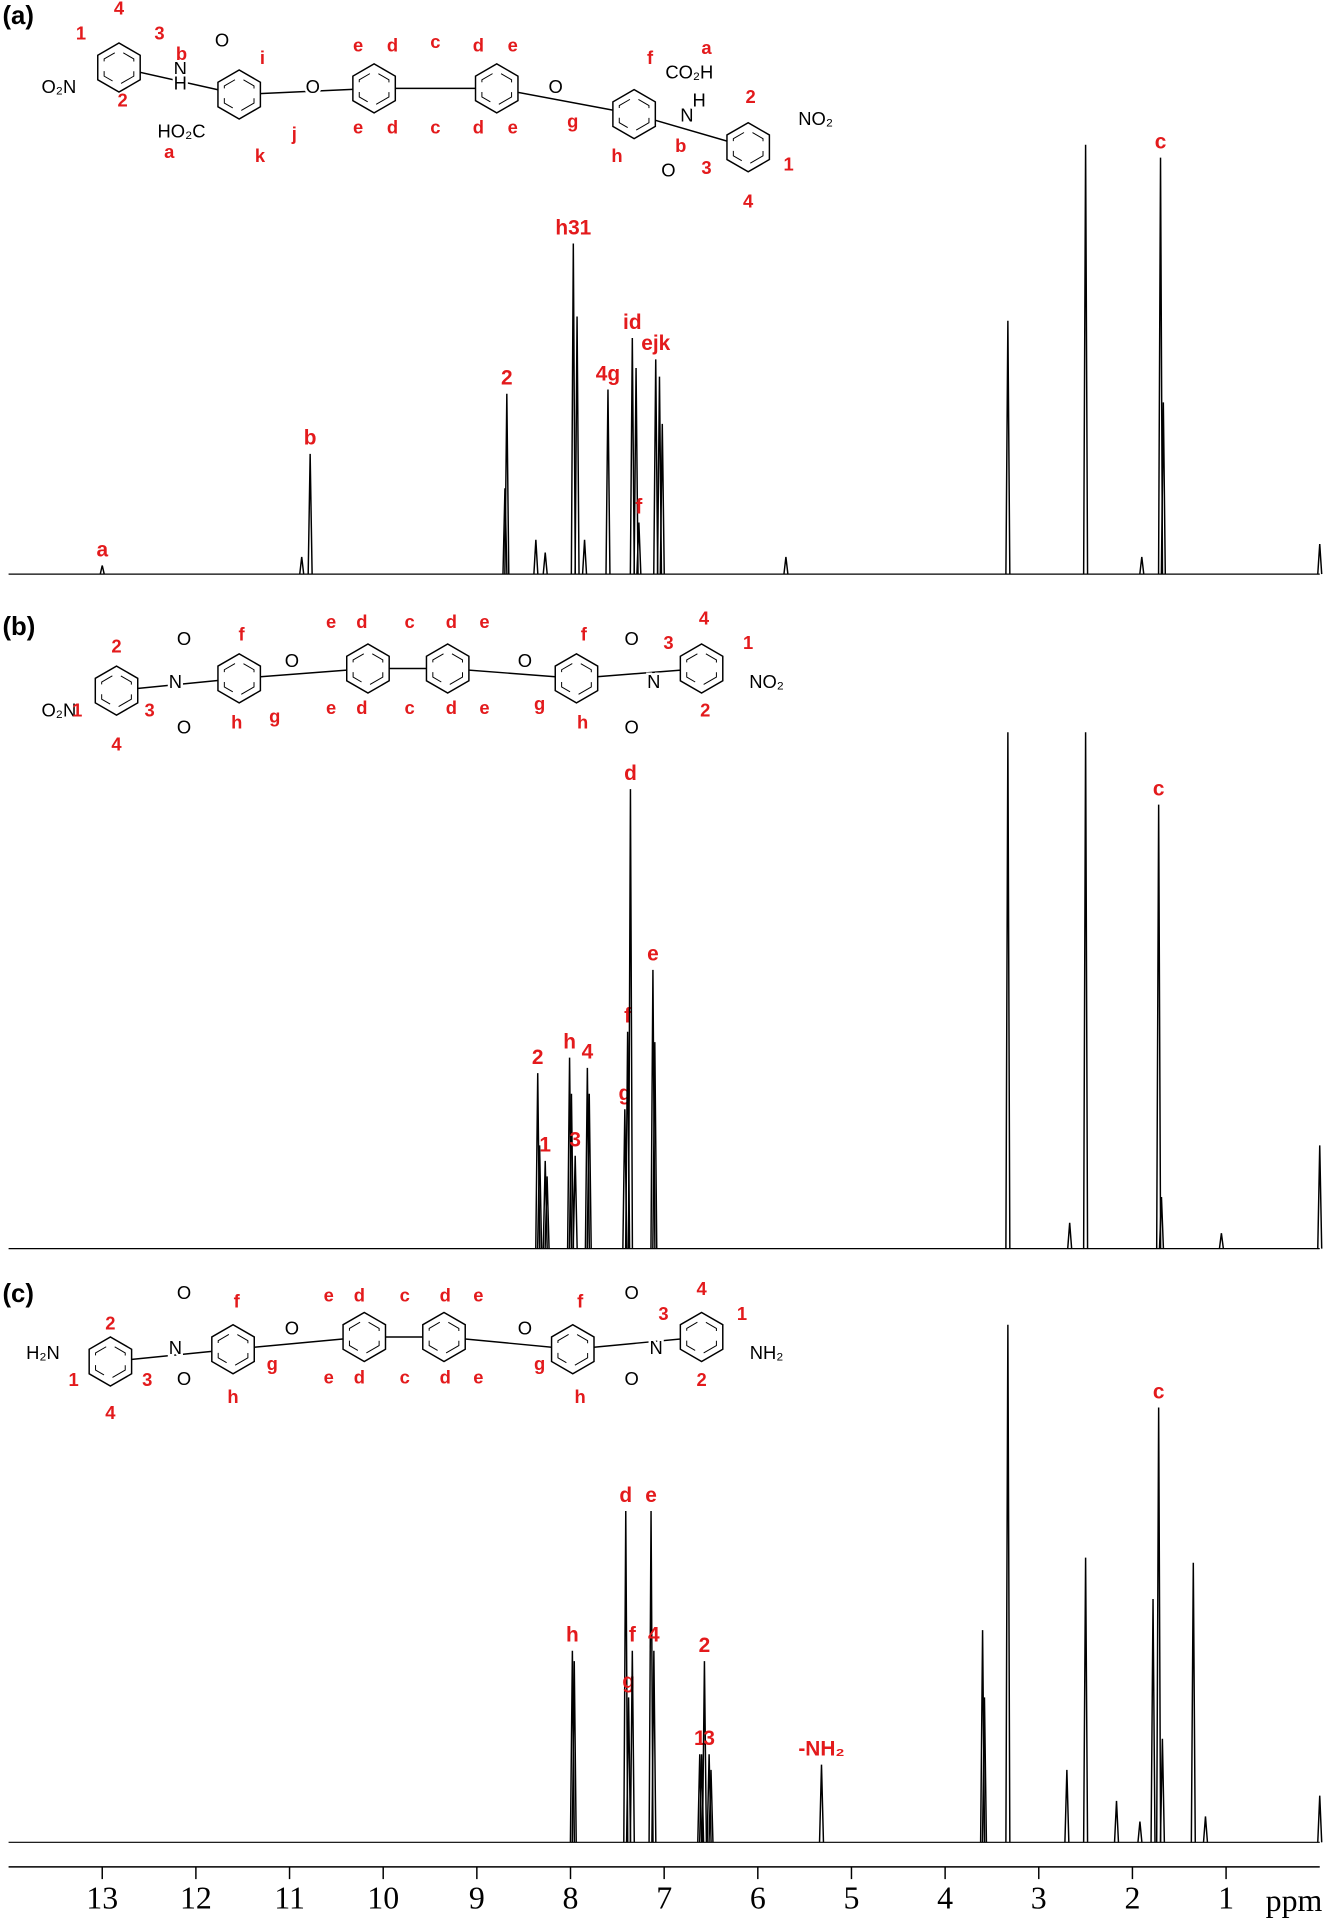 The height and width of the screenshot is (1927, 1332). What do you see at coordinates (608, 373) in the screenshot?
I see `peak-label: 4g` at bounding box center [608, 373].